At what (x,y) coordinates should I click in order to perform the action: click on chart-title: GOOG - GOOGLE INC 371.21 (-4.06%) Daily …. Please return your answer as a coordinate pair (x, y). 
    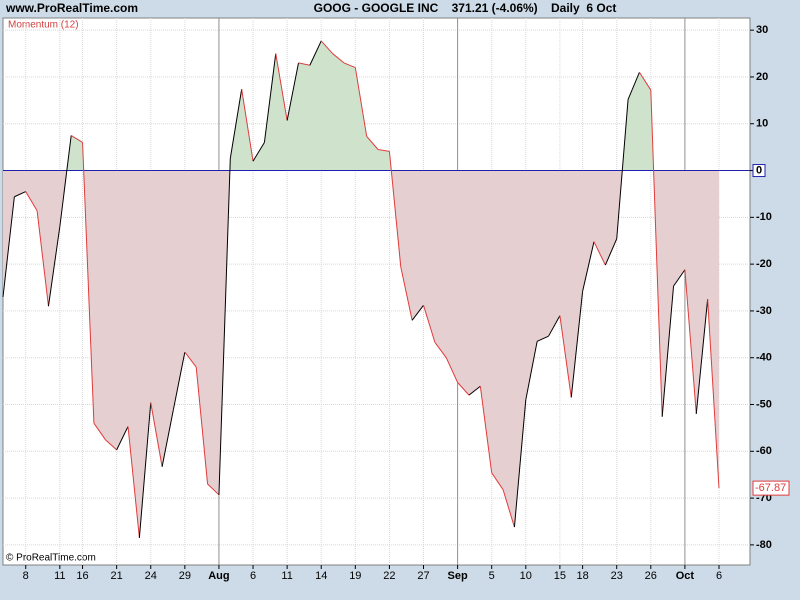
    Looking at the image, I should click on (465, 8).